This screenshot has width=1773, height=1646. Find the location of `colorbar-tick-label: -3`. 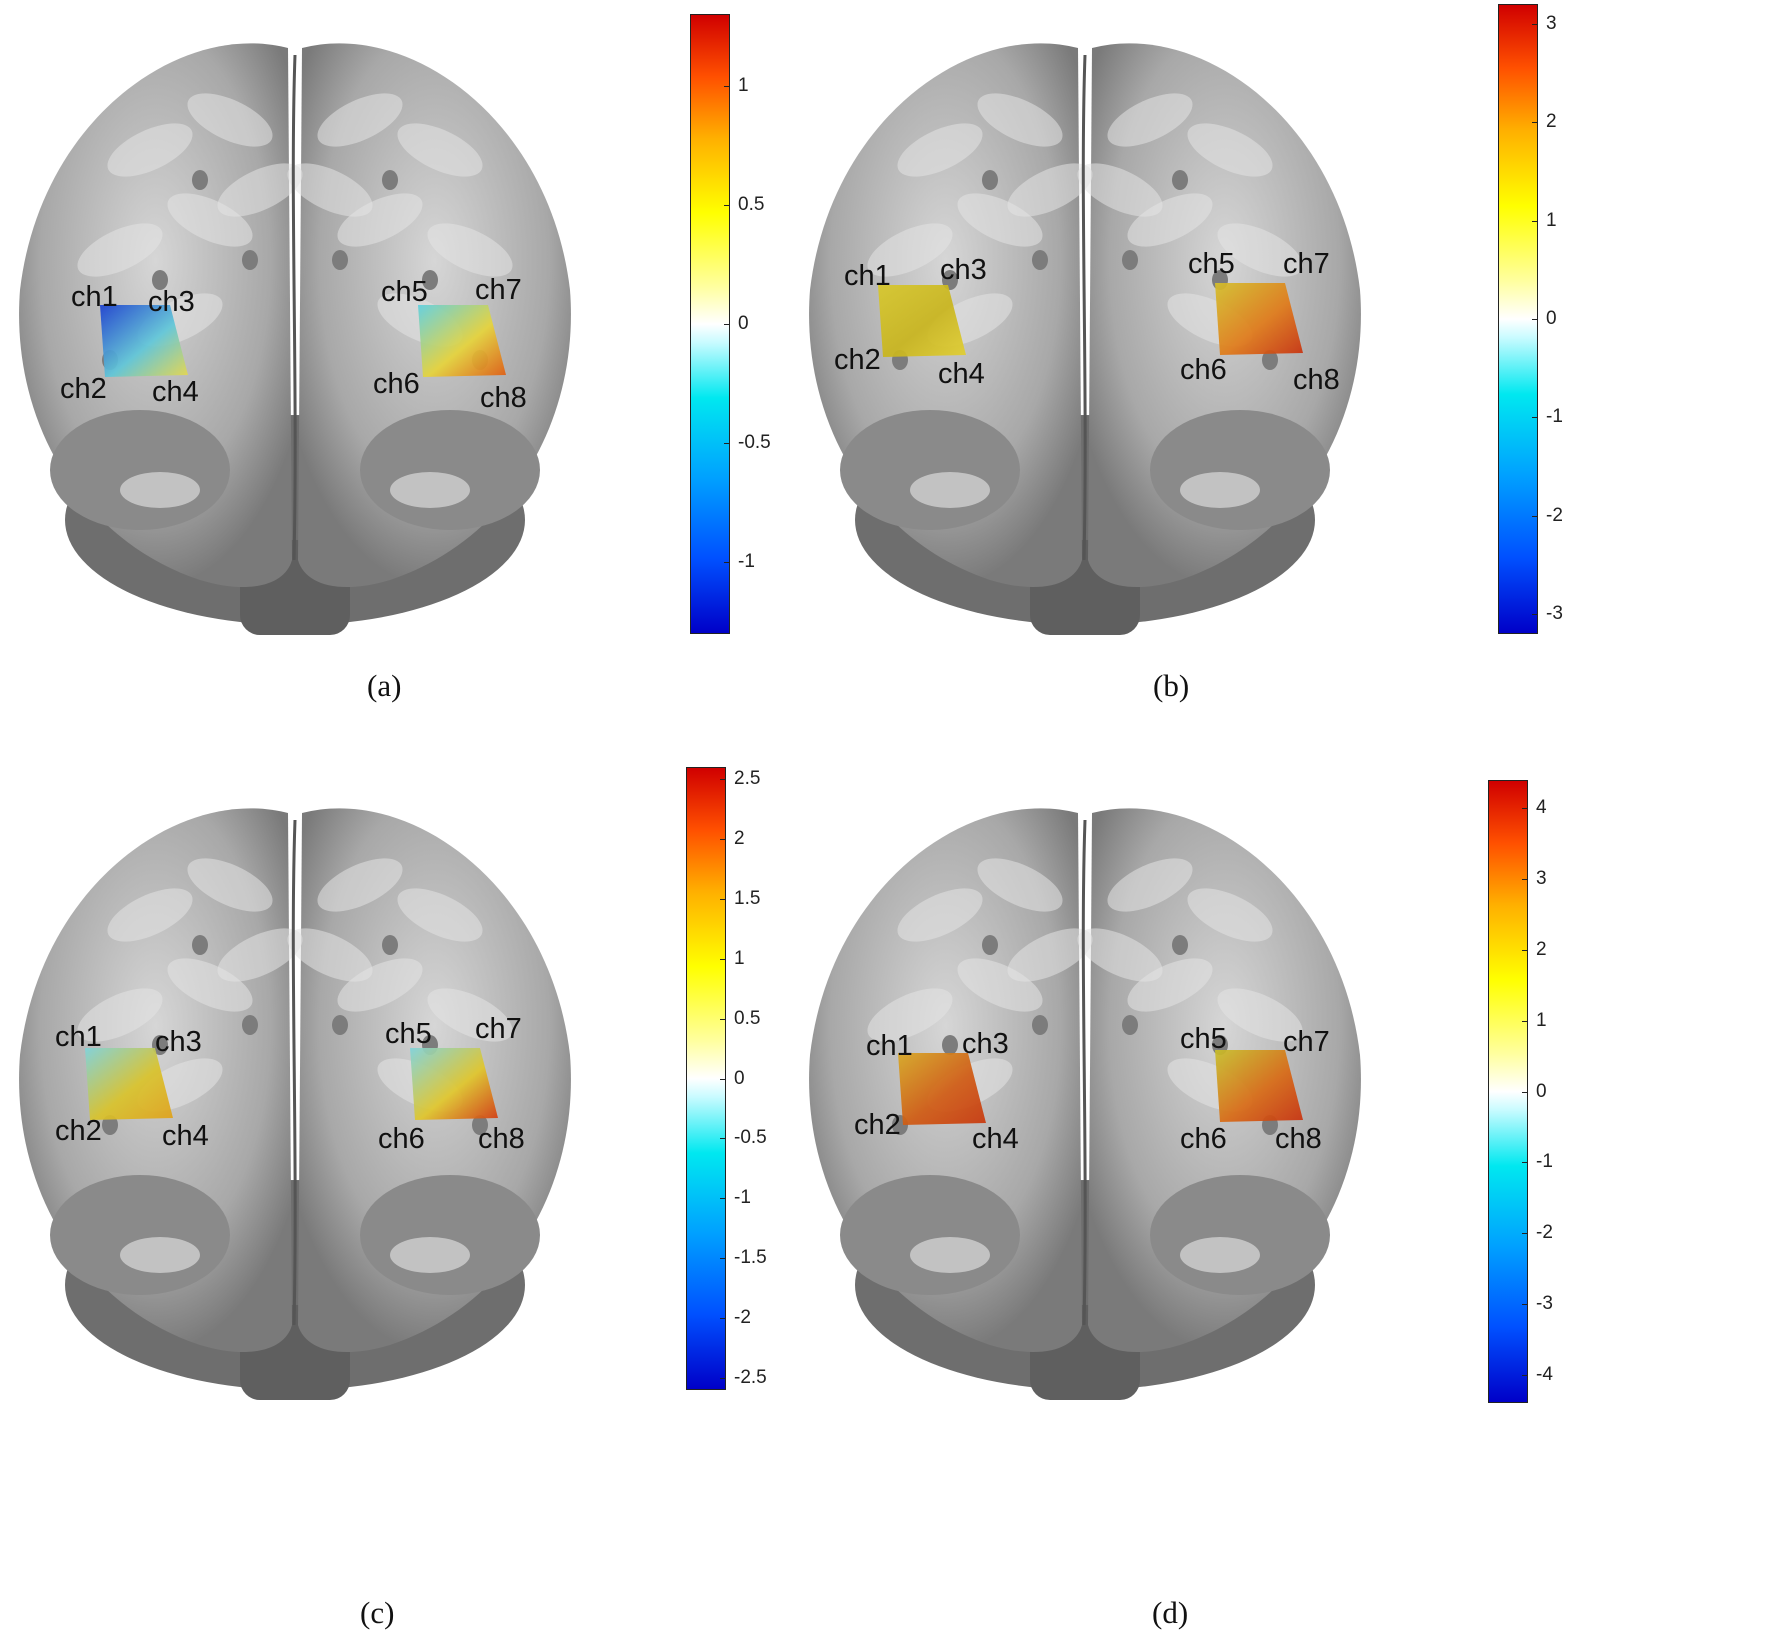

colorbar-tick-label: -3 is located at coordinates (1544, 1303).